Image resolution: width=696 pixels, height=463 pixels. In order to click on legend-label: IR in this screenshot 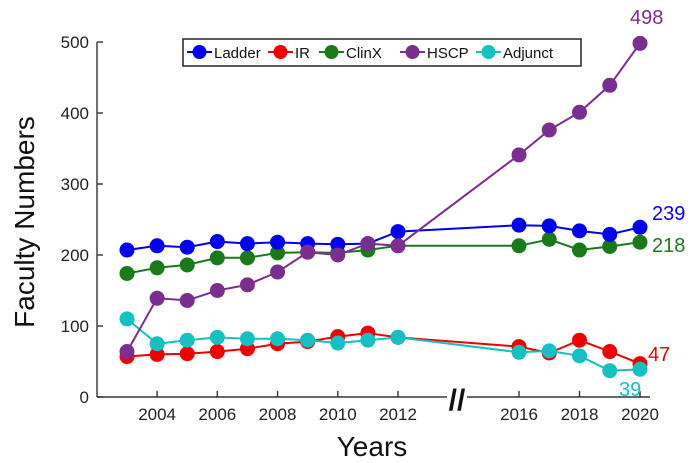, I will do `click(302, 53)`.